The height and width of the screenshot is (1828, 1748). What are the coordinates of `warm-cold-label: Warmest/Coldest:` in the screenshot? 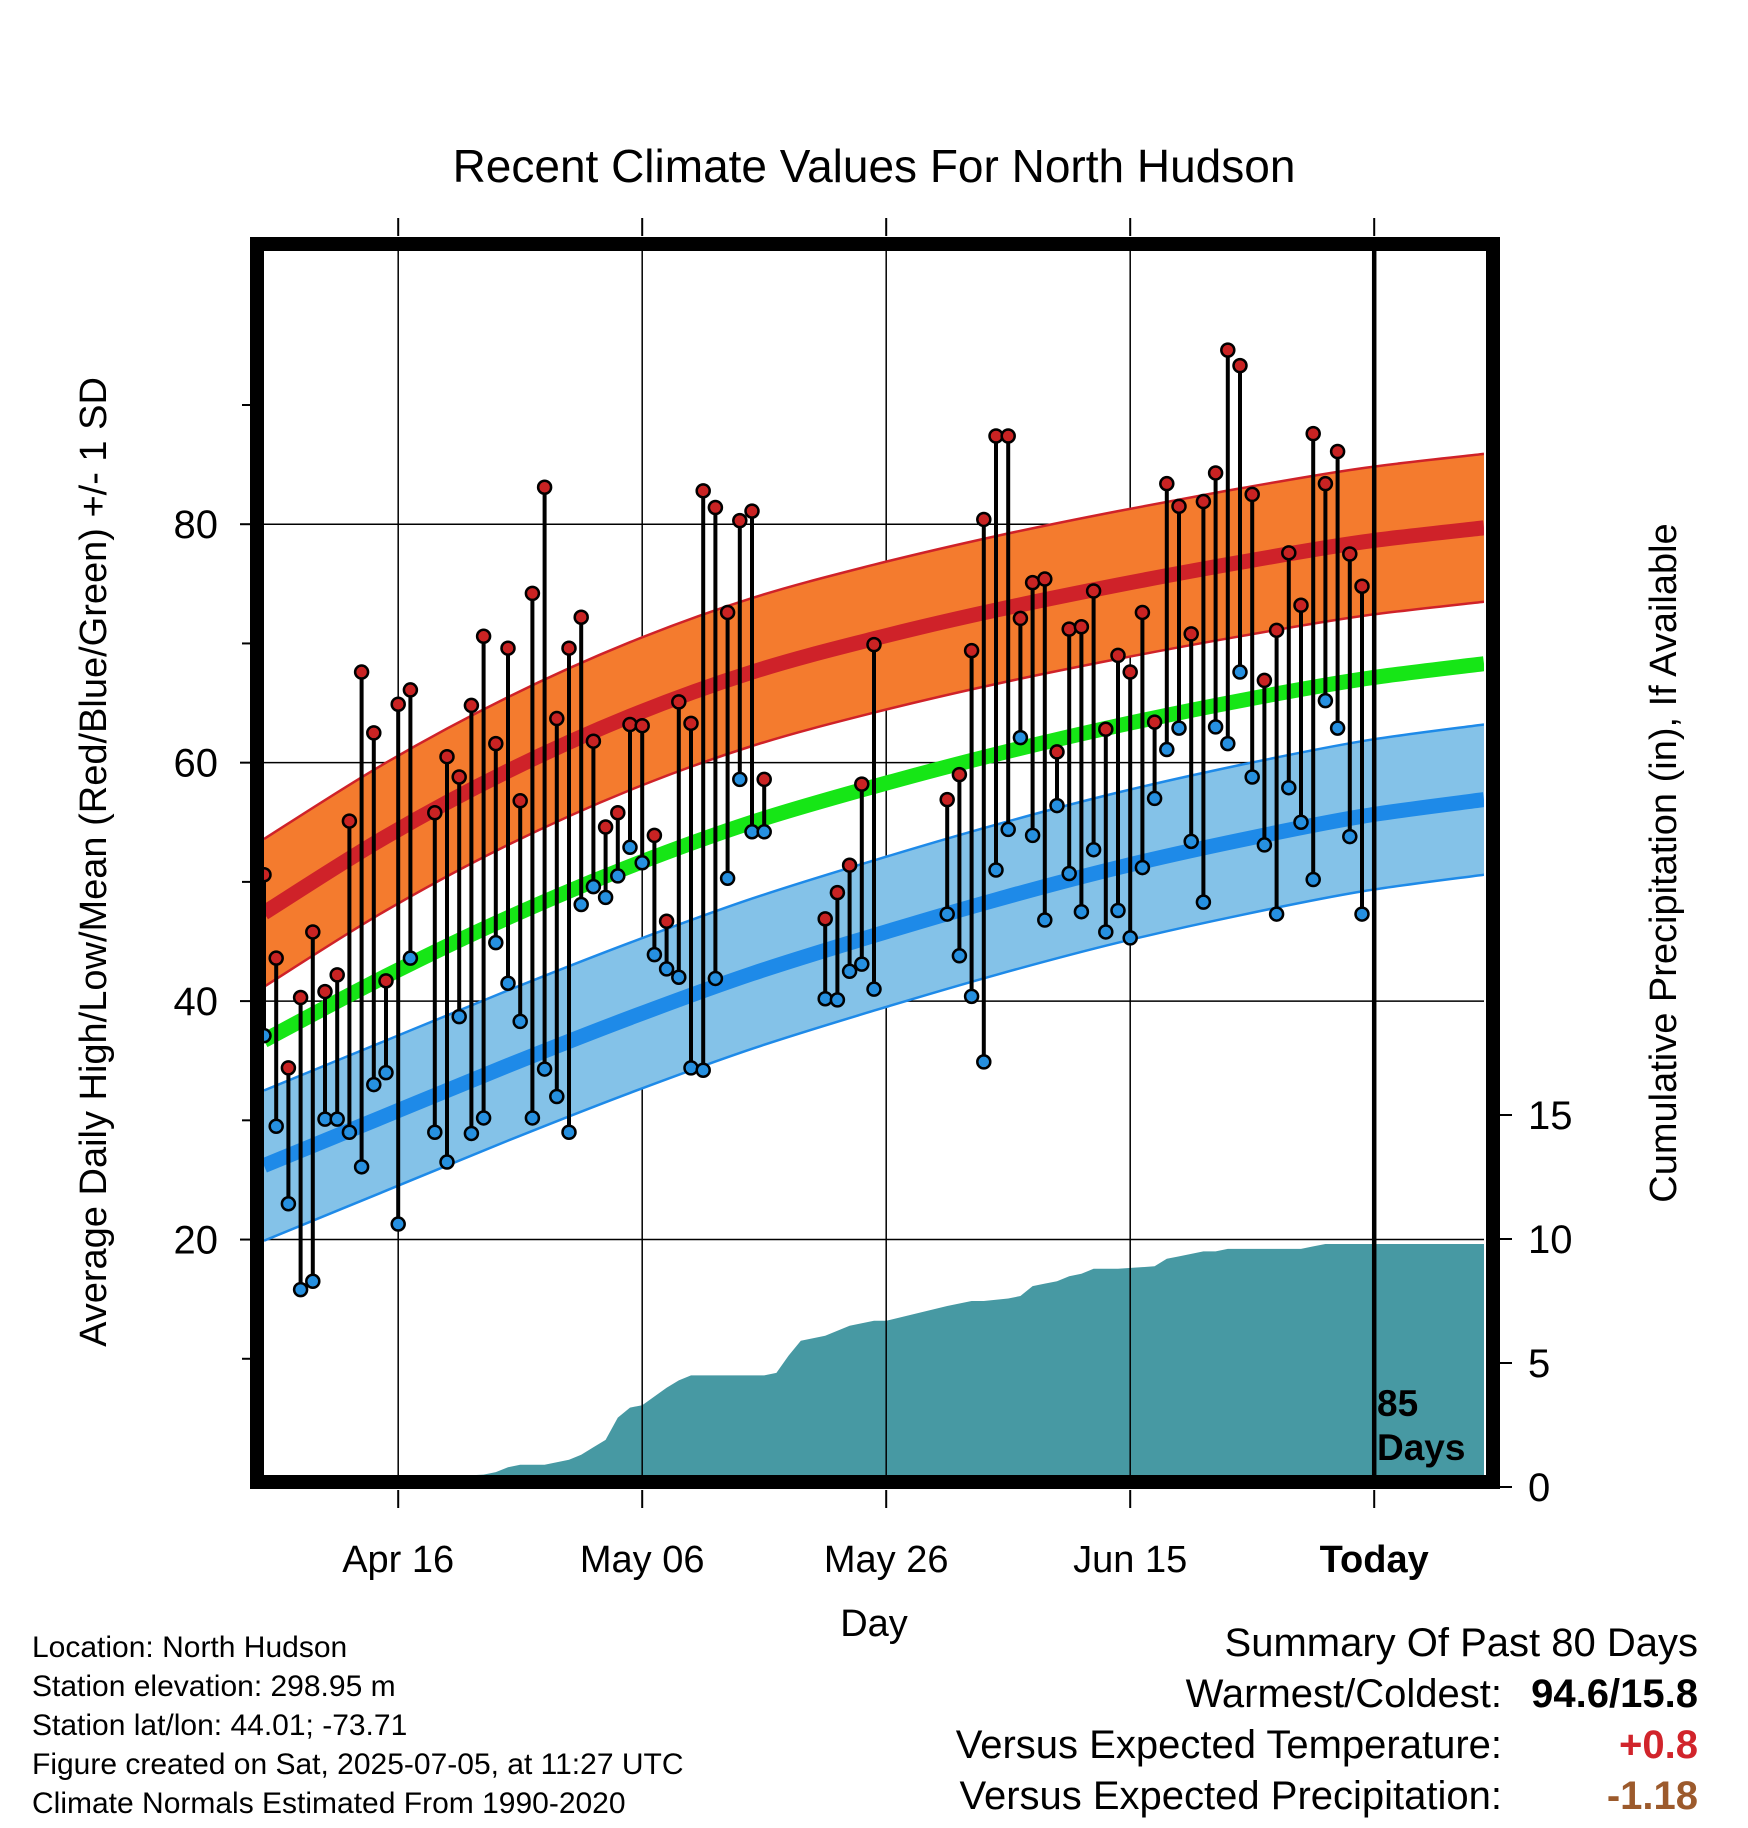 It's located at (1343, 1694).